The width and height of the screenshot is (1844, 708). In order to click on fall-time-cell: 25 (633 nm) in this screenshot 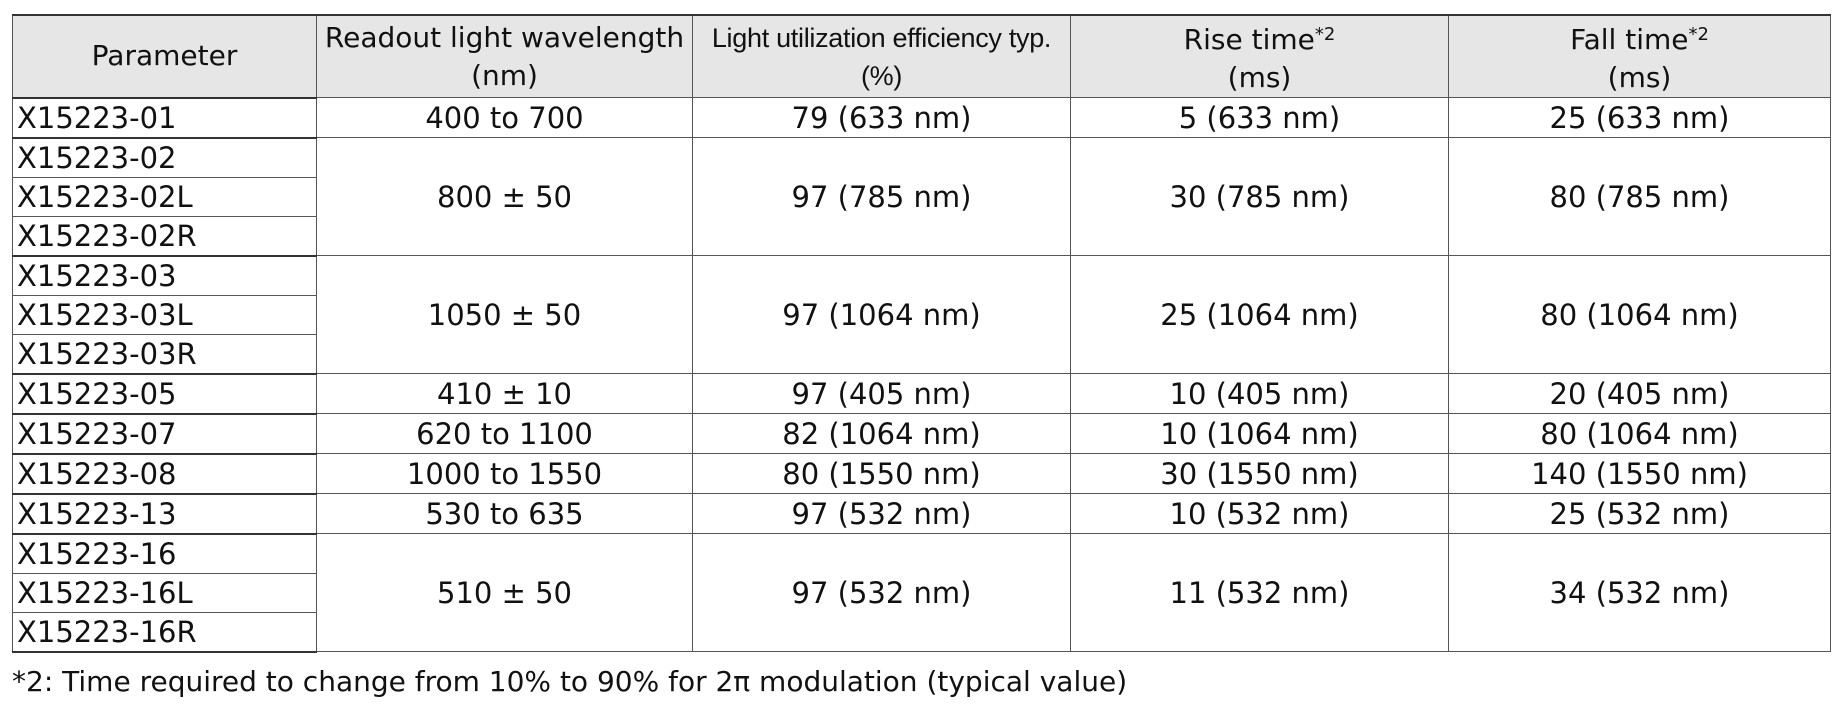, I will do `click(1639, 117)`.